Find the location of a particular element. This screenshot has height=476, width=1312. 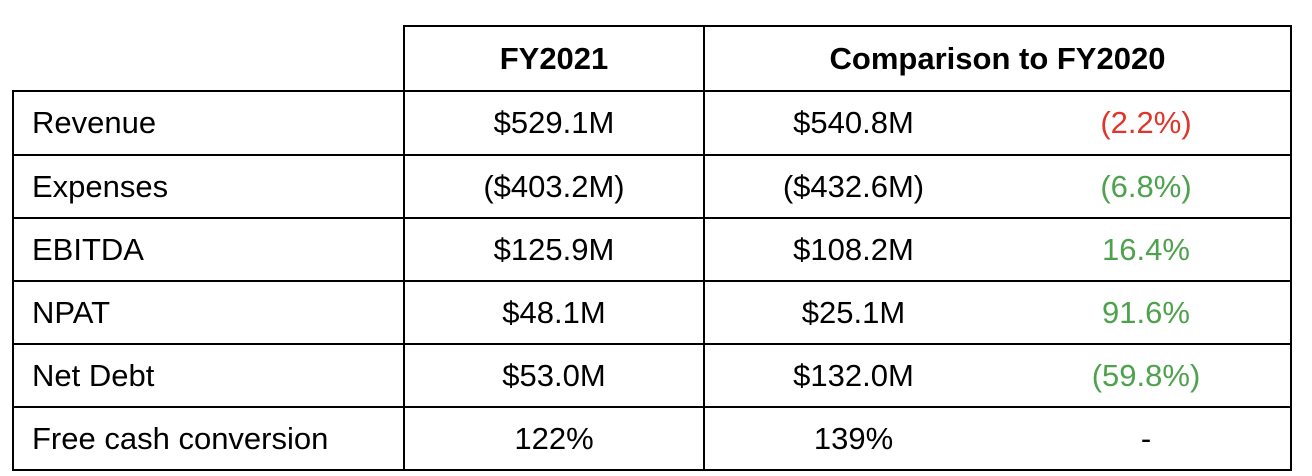

table-row-free-cash-conversion: Free cash conversion 122% 139% - is located at coordinates (652, 438).